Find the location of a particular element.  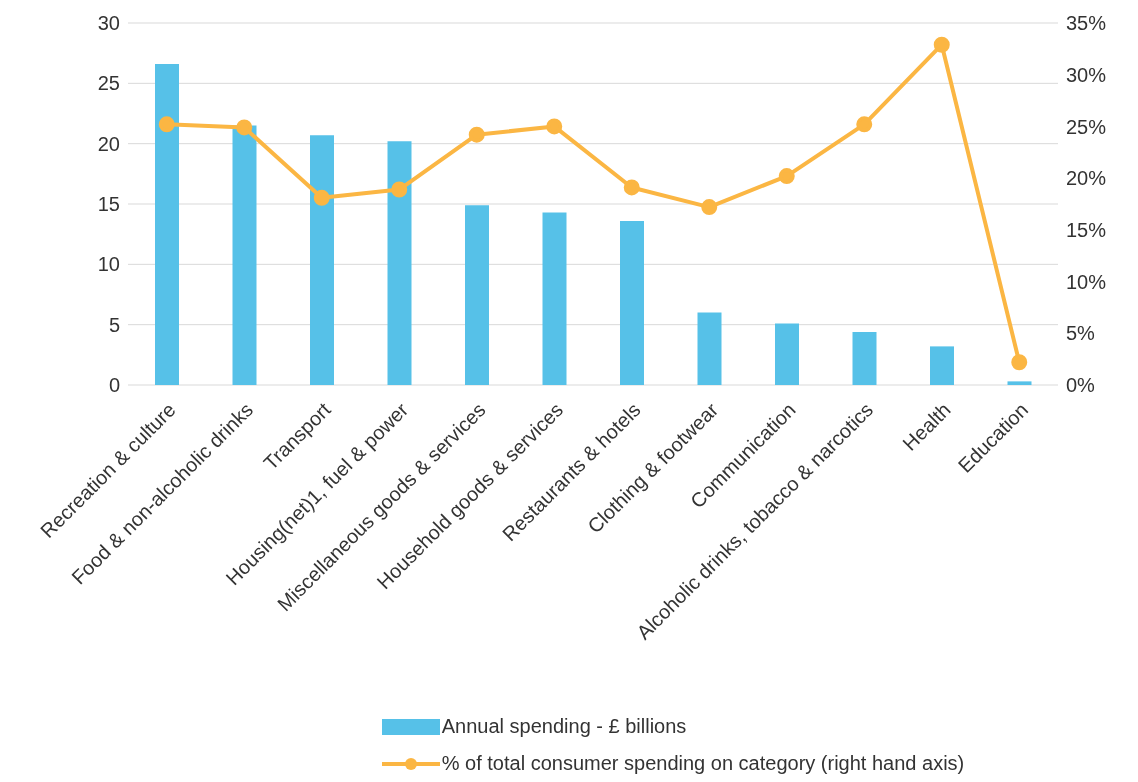

y-tick-label: 20 is located at coordinates (108, 143).